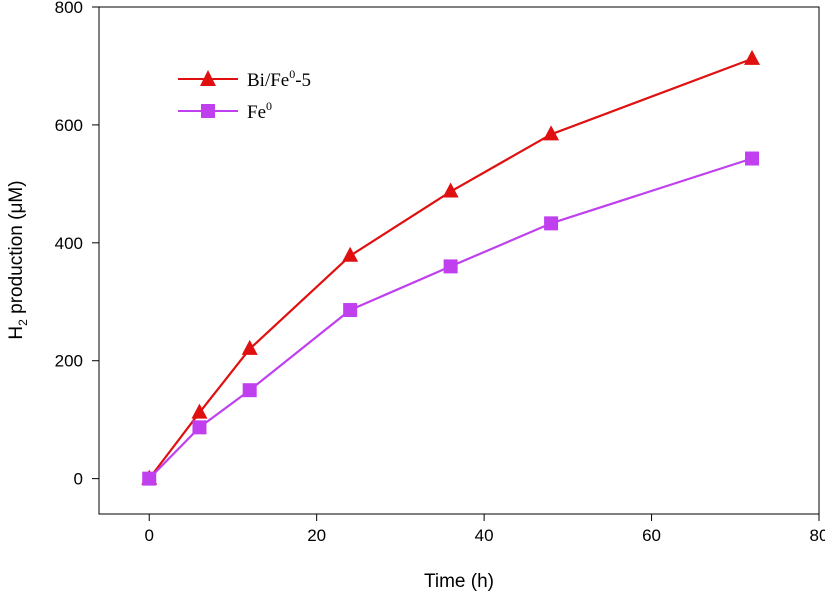  Describe the element at coordinates (69, 243) in the screenshot. I see `y-tick-label: 400` at that location.